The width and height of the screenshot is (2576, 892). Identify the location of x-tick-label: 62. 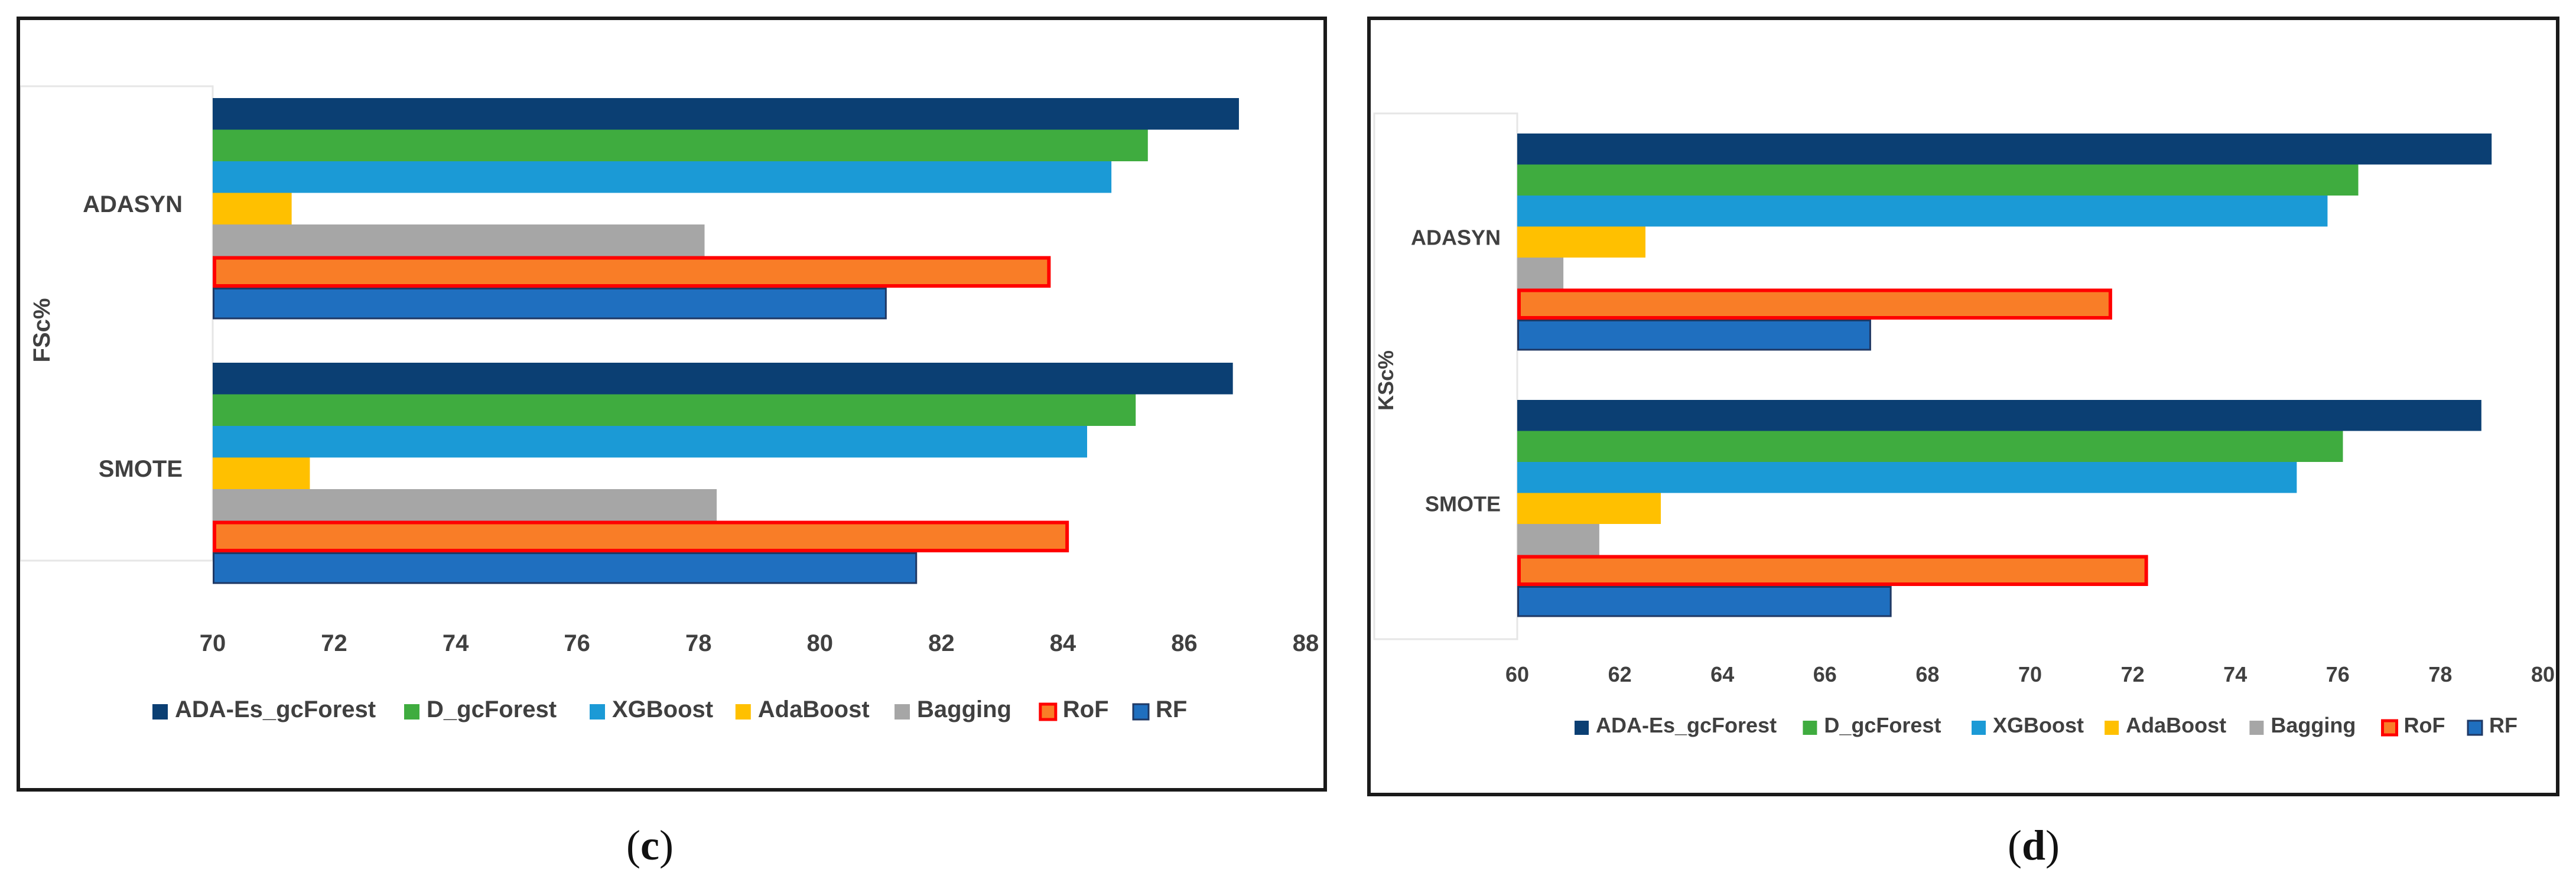
(1620, 674).